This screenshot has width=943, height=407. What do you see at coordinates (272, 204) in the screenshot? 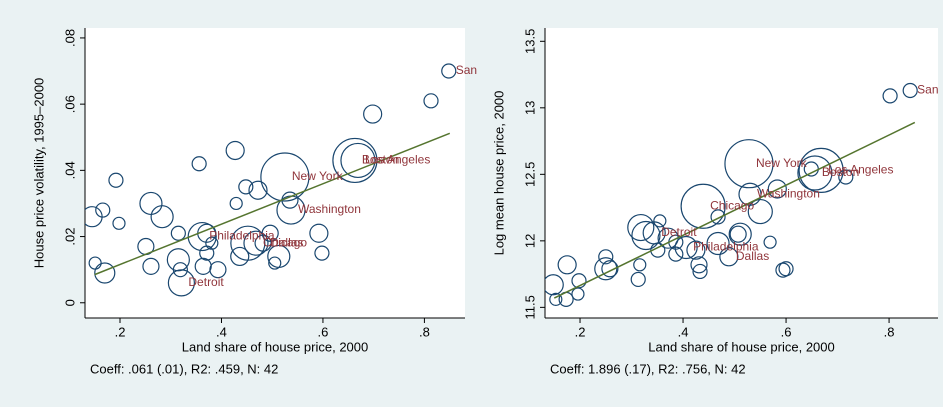
I see `fit-line` at bounding box center [272, 204].